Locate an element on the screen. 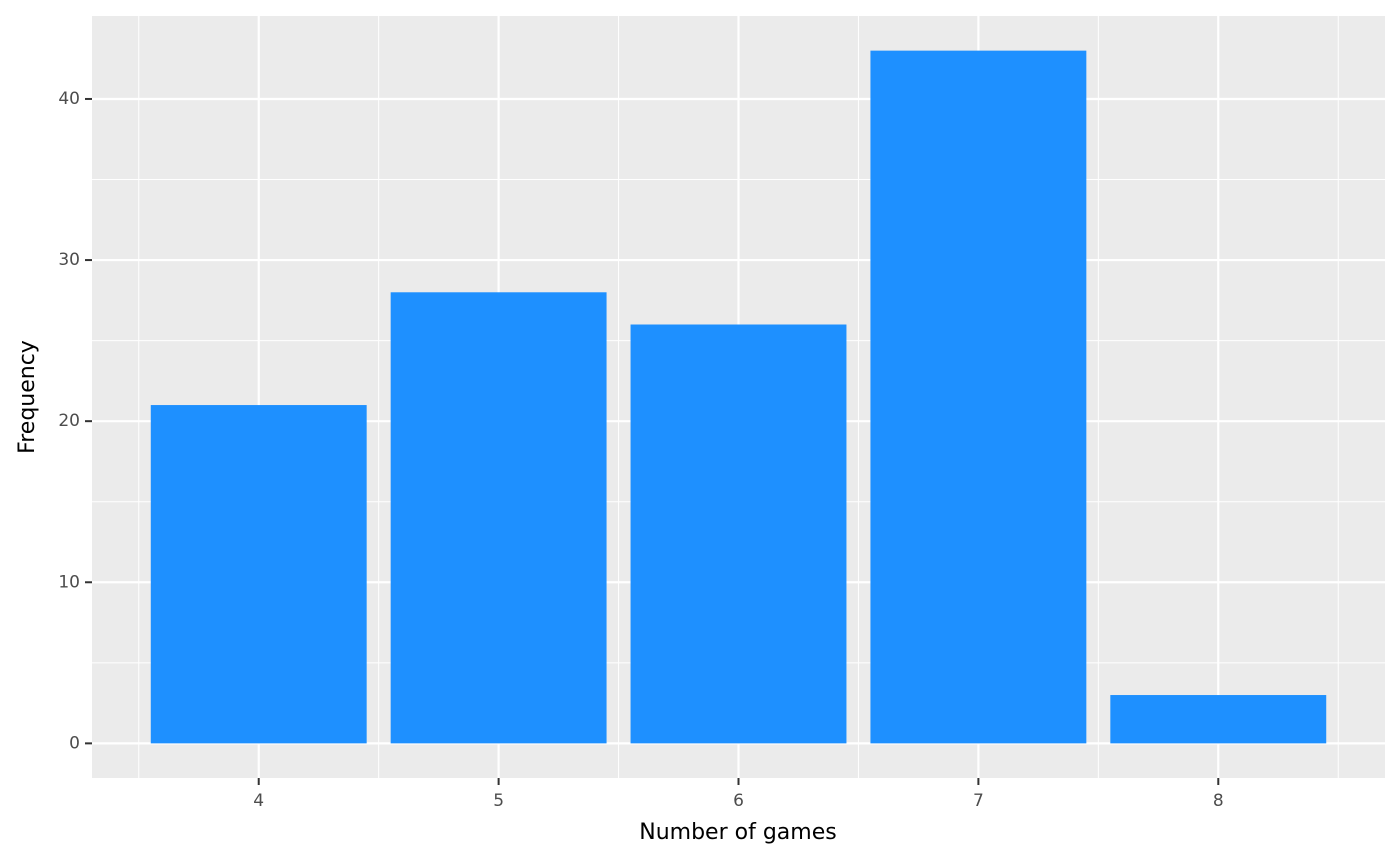 The image size is (1400, 866). x-tick-label: 8 is located at coordinates (1218, 801).